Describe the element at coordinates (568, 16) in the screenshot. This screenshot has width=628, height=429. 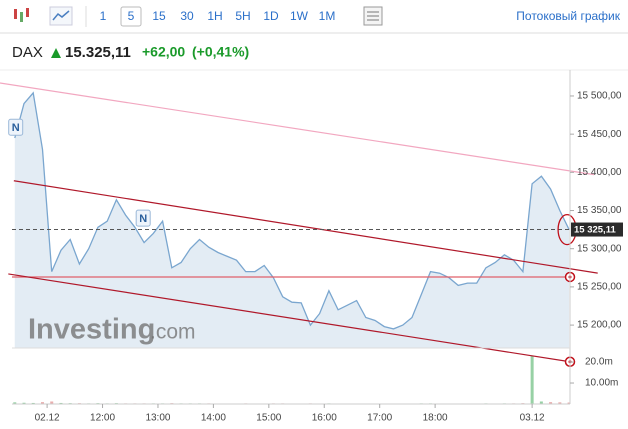
I see `stream-link: Потоковый график` at that location.